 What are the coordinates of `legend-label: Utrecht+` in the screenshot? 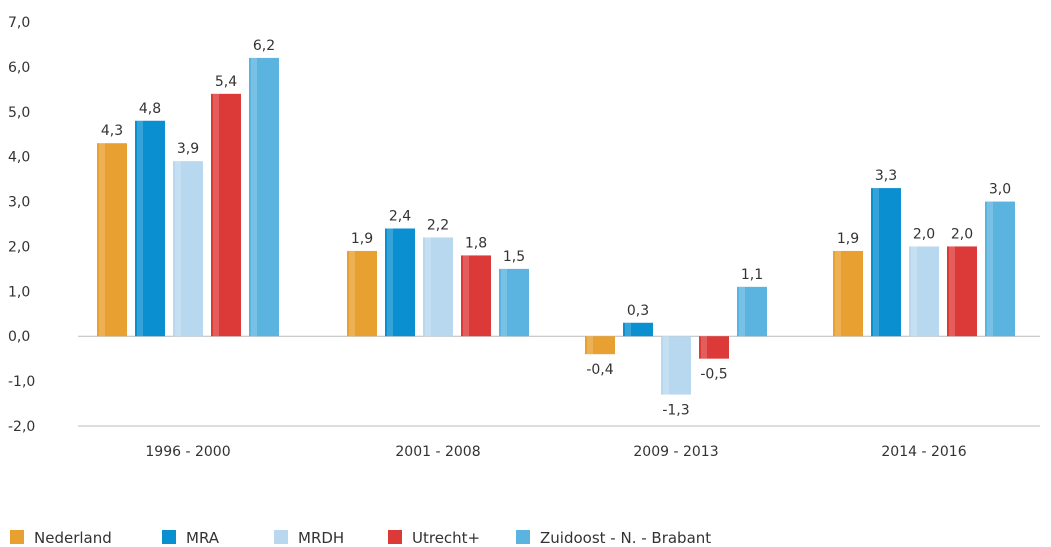 It's located at (446, 538).